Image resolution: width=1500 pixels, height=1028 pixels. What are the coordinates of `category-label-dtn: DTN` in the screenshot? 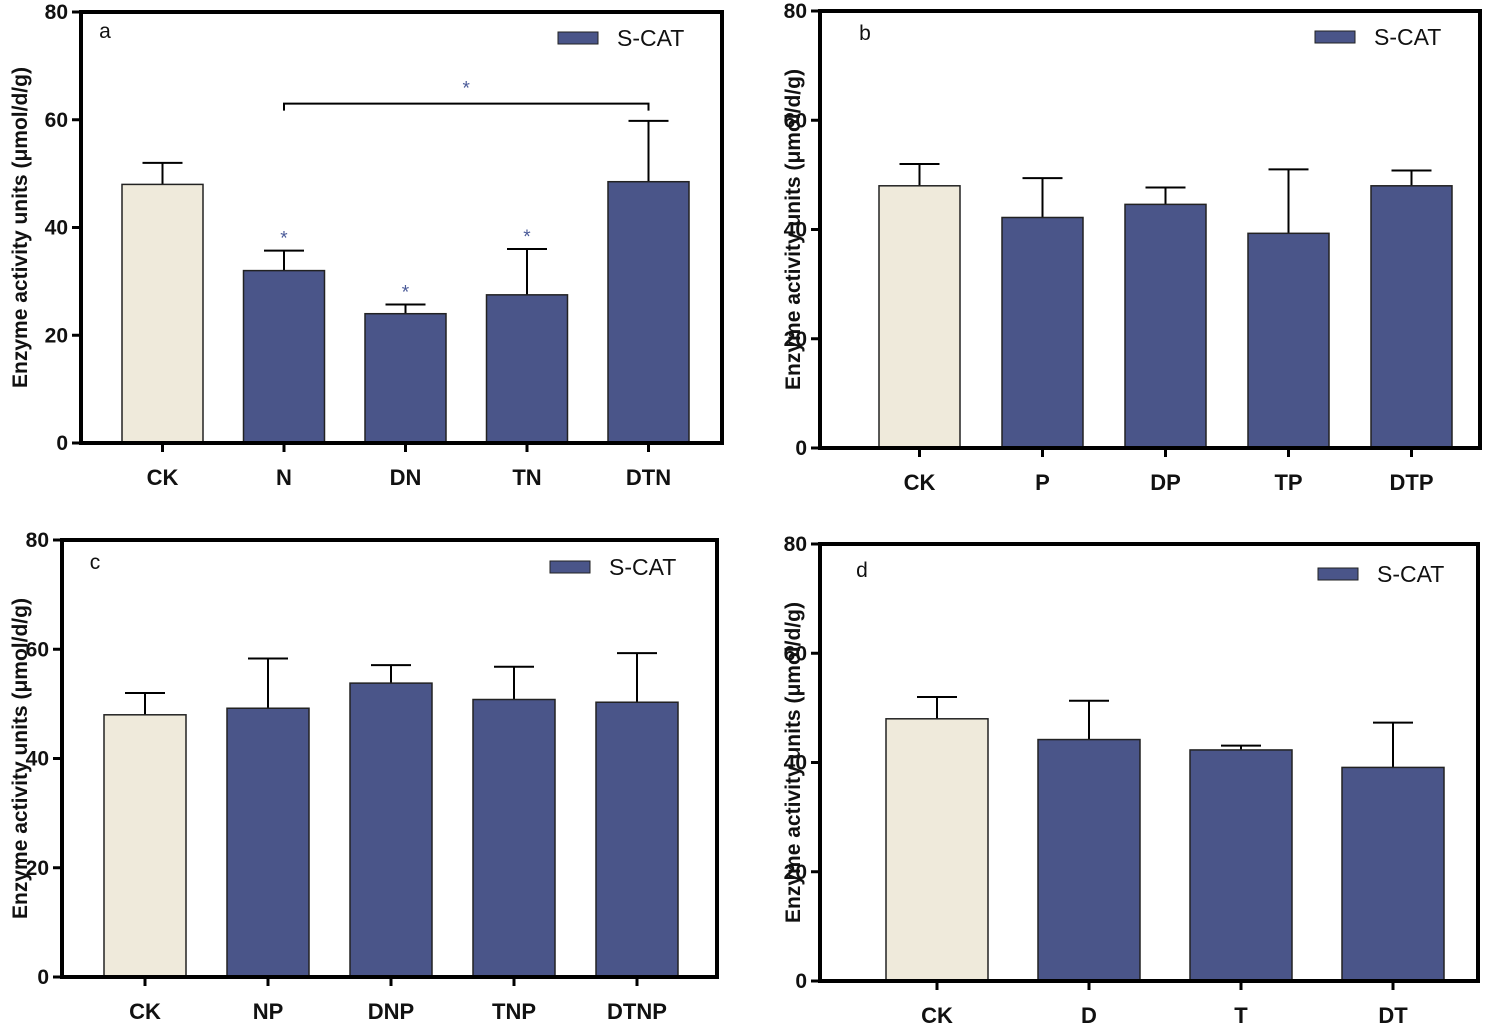 It's located at (648, 477).